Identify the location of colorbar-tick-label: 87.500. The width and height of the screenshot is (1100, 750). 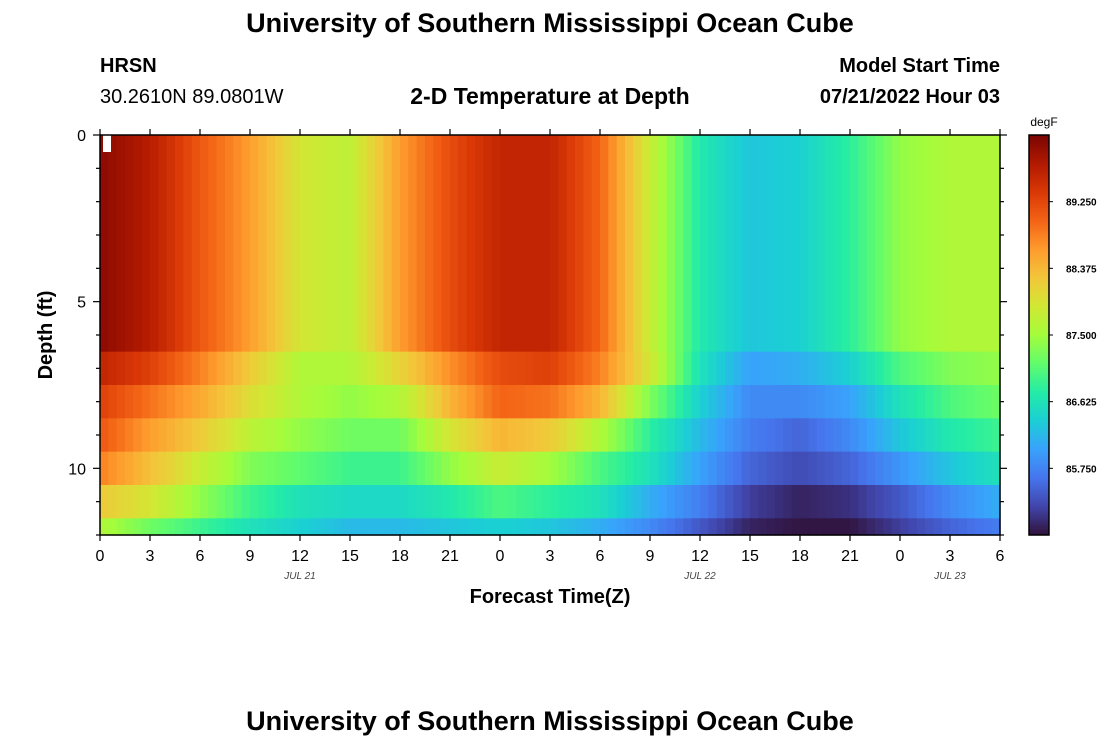
(1081, 336).